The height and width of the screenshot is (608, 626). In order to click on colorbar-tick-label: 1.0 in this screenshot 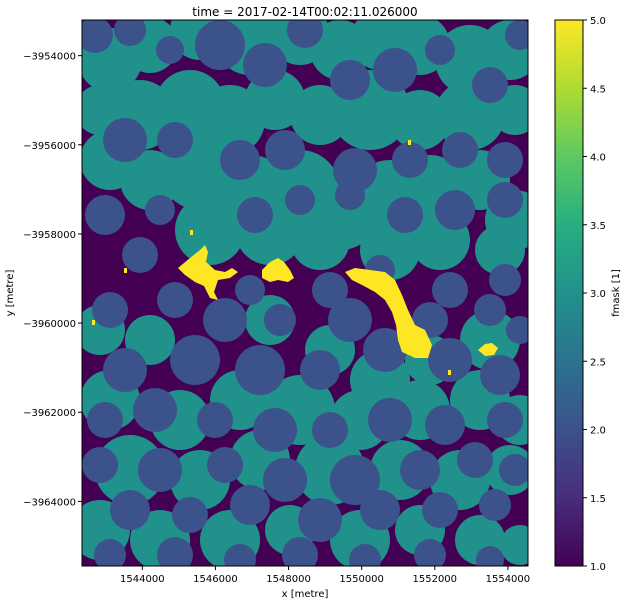, I will do `click(598, 567)`.